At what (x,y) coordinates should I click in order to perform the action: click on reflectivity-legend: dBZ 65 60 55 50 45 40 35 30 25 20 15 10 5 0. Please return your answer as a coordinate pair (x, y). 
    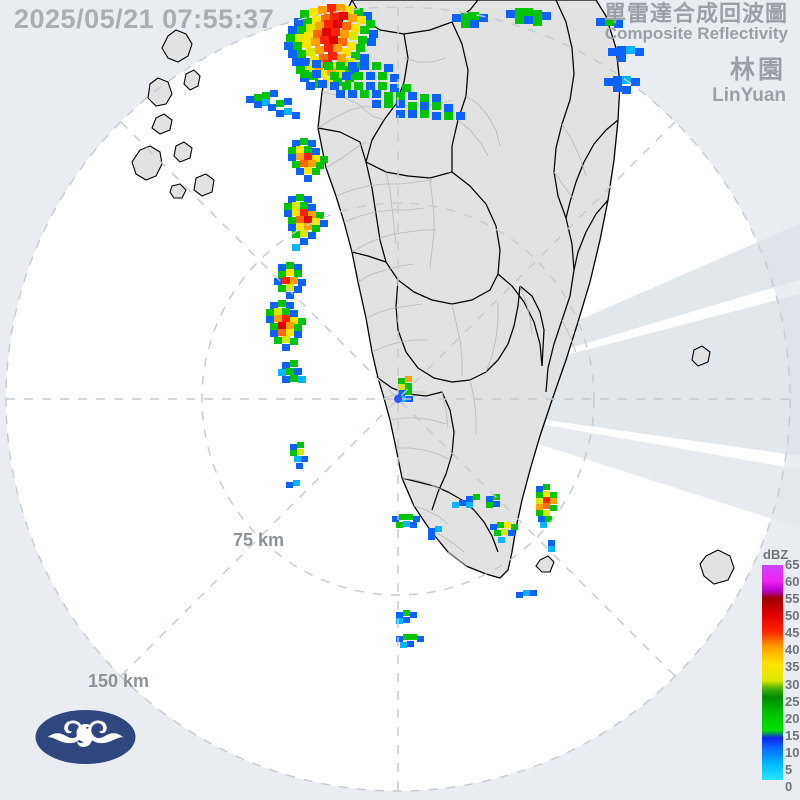
    Looking at the image, I should click on (772, 670).